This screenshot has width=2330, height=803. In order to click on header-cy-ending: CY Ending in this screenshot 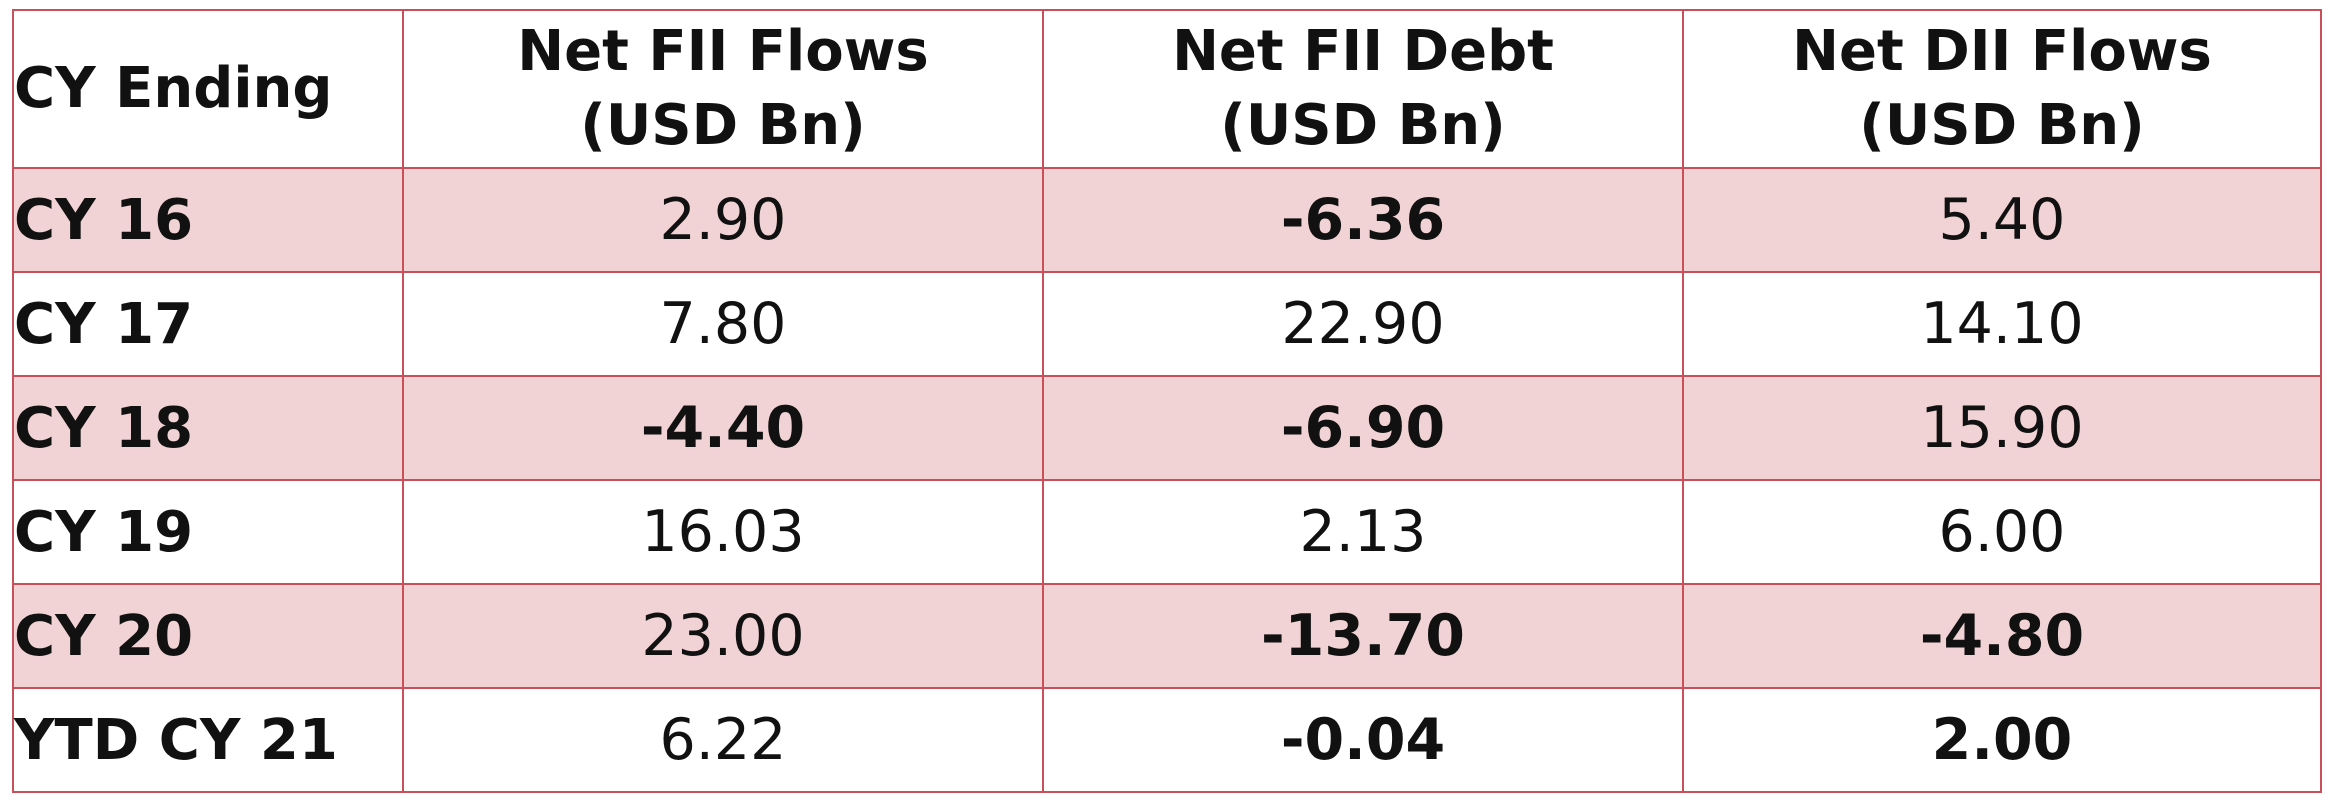, I will do `click(208, 89)`.